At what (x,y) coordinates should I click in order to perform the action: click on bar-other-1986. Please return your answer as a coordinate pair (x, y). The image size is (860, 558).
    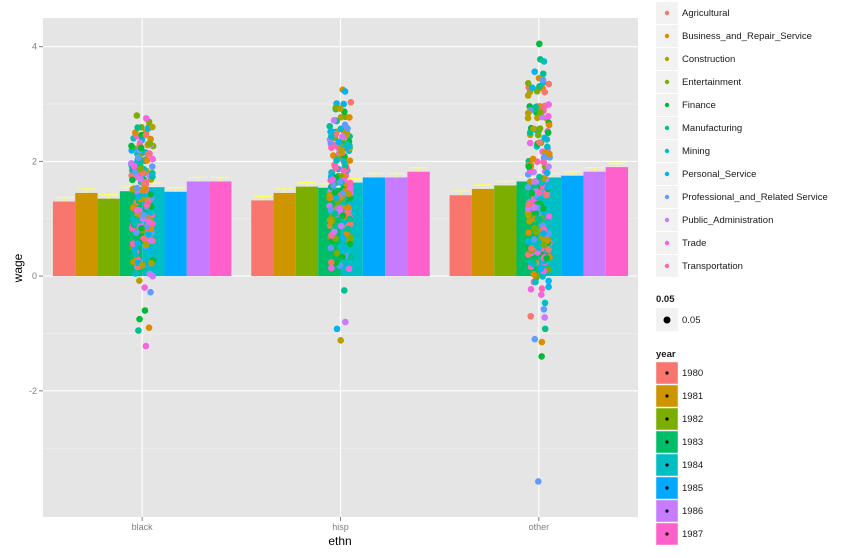
    Looking at the image, I should click on (594, 224).